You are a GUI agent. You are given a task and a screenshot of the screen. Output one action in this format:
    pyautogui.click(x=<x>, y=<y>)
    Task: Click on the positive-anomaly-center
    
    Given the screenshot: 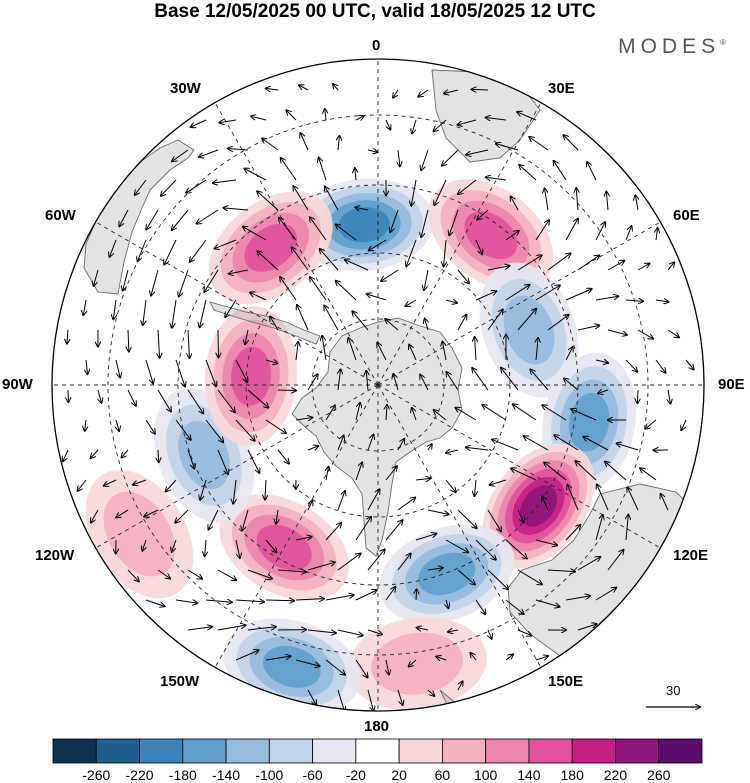 What is the action you would take?
    pyautogui.click(x=491, y=235)
    